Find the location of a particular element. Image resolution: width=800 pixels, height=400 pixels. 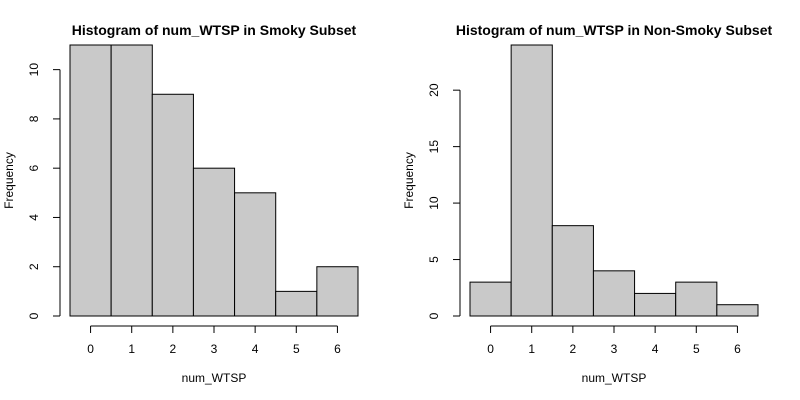

y-tick-label: 15 is located at coordinates (434, 147).